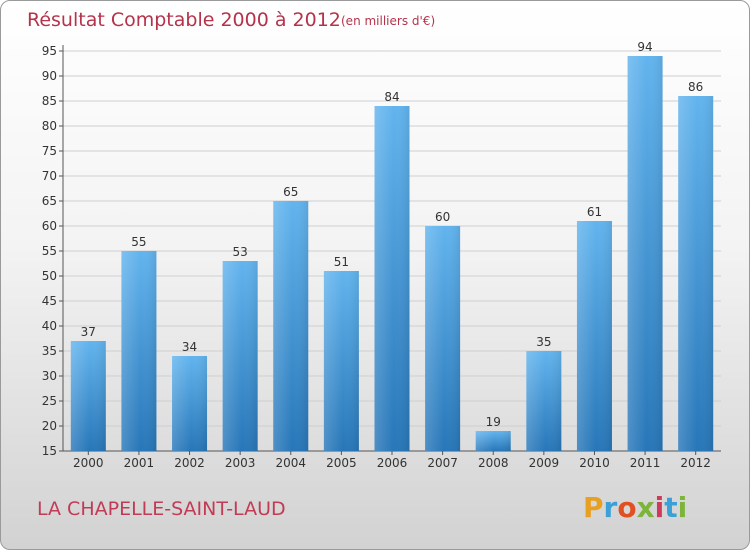 The width and height of the screenshot is (750, 550). What do you see at coordinates (290, 192) in the screenshot?
I see `bar-value-label: 65` at bounding box center [290, 192].